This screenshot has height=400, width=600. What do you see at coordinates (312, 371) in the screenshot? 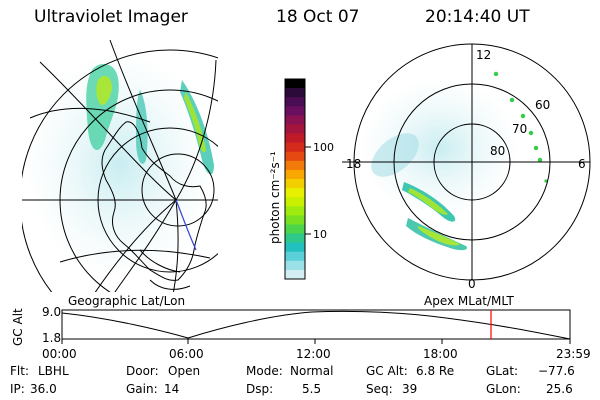
I see `mode-value: Normal` at bounding box center [312, 371].